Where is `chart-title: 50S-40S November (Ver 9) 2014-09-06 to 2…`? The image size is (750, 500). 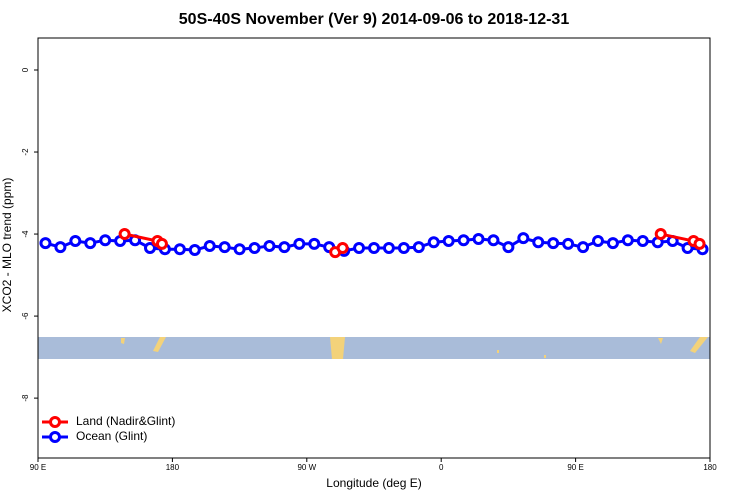
chart-title: 50S-40S November (Ver 9) 2014-09-06 to 2… is located at coordinates (374, 19).